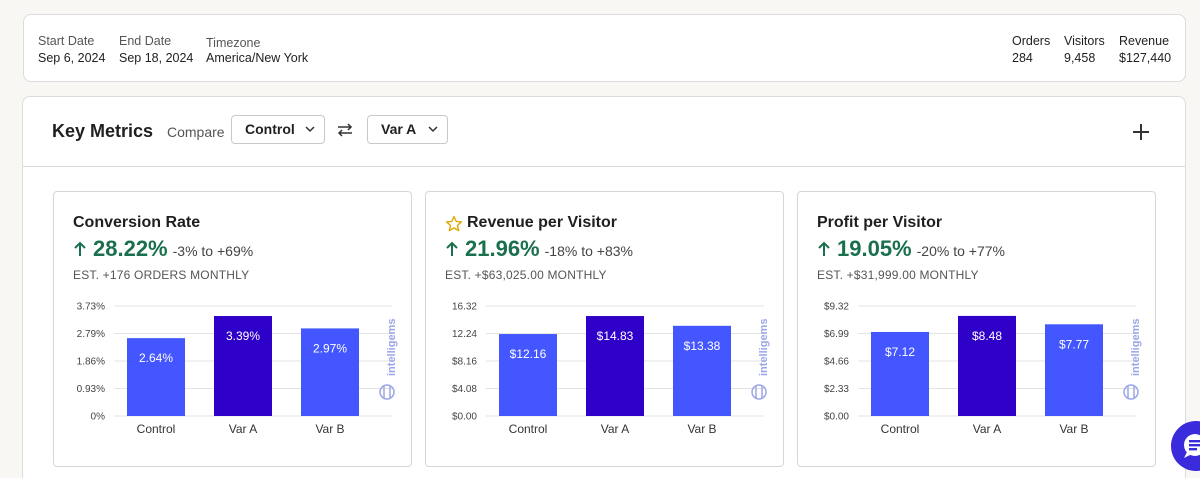 The image size is (1200, 478). What do you see at coordinates (145, 41) in the screenshot?
I see `end-date-label: End Date` at bounding box center [145, 41].